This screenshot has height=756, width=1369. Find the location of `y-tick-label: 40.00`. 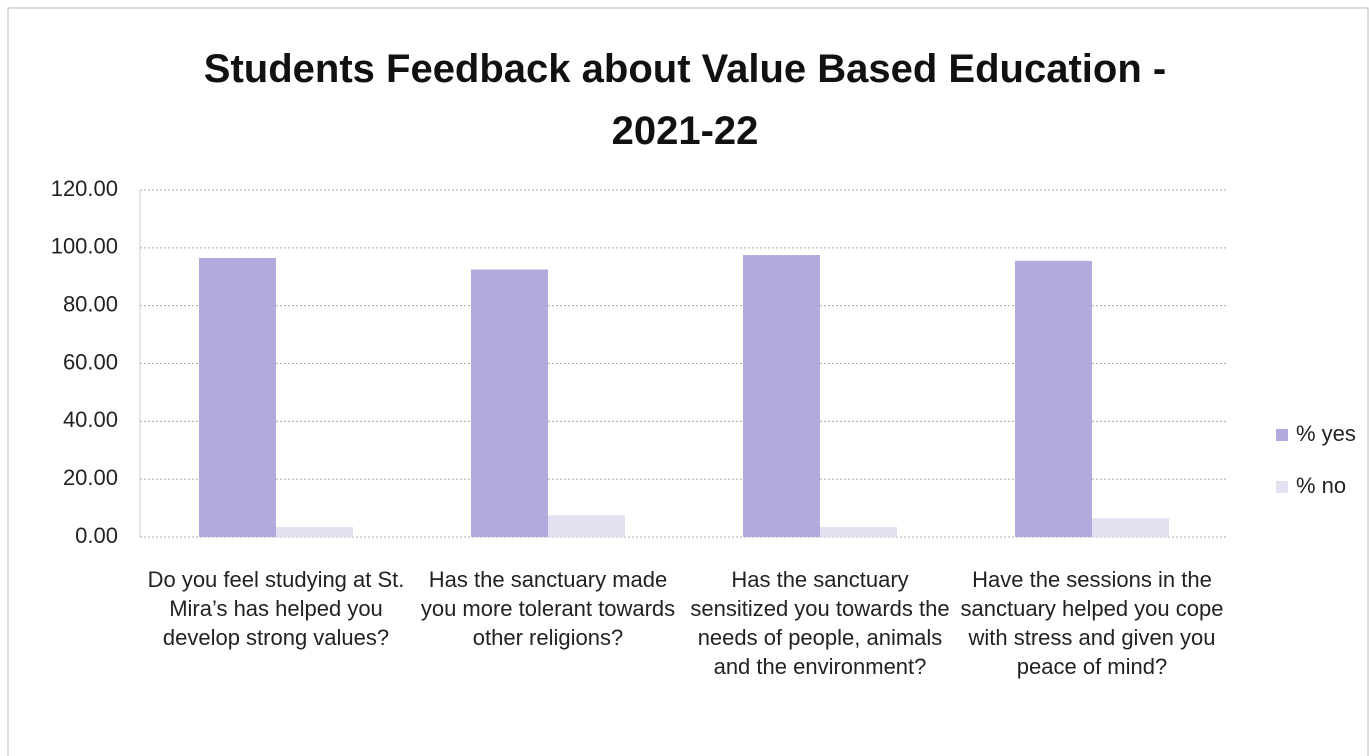

y-tick-label: 40.00 is located at coordinates (90, 419).